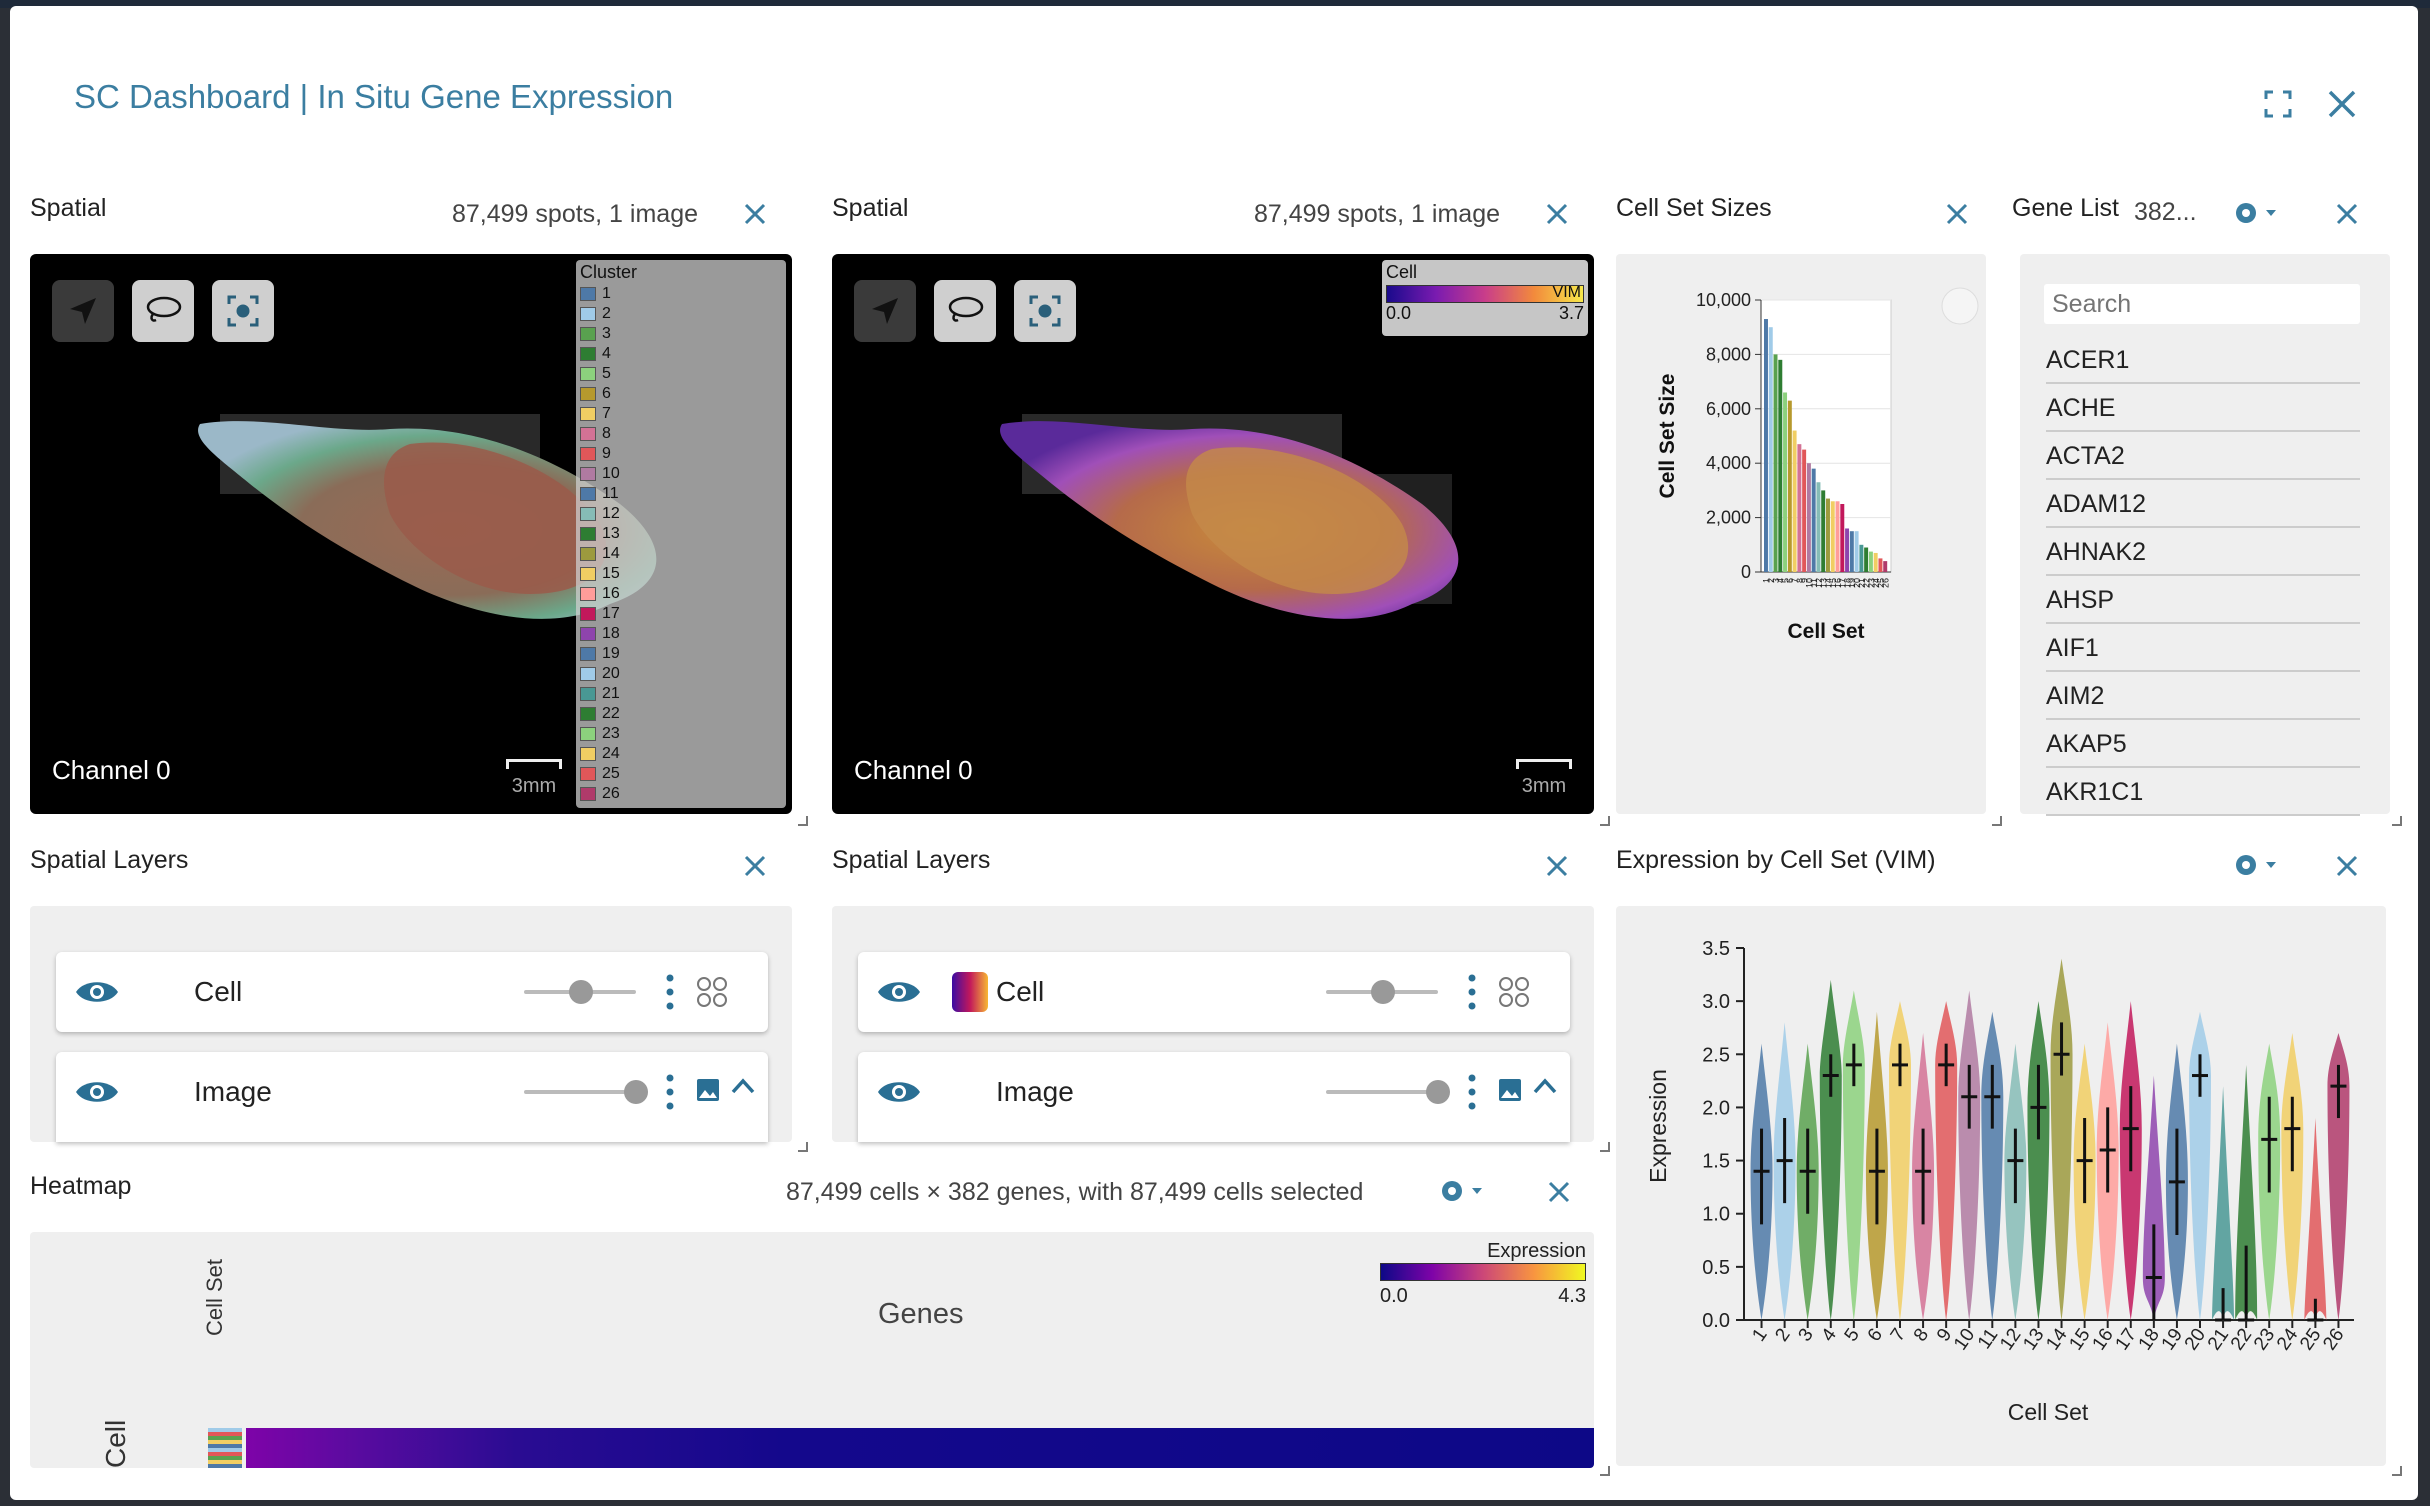 Image resolution: width=2430 pixels, height=1506 pixels. What do you see at coordinates (1213, 534) in the screenshot?
I see `spatial-right-map: Channel 0 3mm Cell VIM 0.0 3.7` at bounding box center [1213, 534].